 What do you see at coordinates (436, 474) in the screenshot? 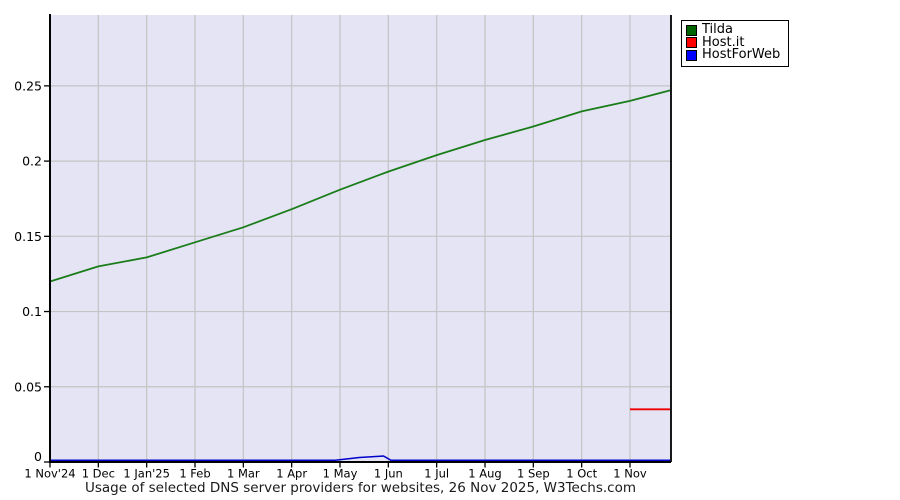
I see `x-tick-label: 1 Jul` at bounding box center [436, 474].